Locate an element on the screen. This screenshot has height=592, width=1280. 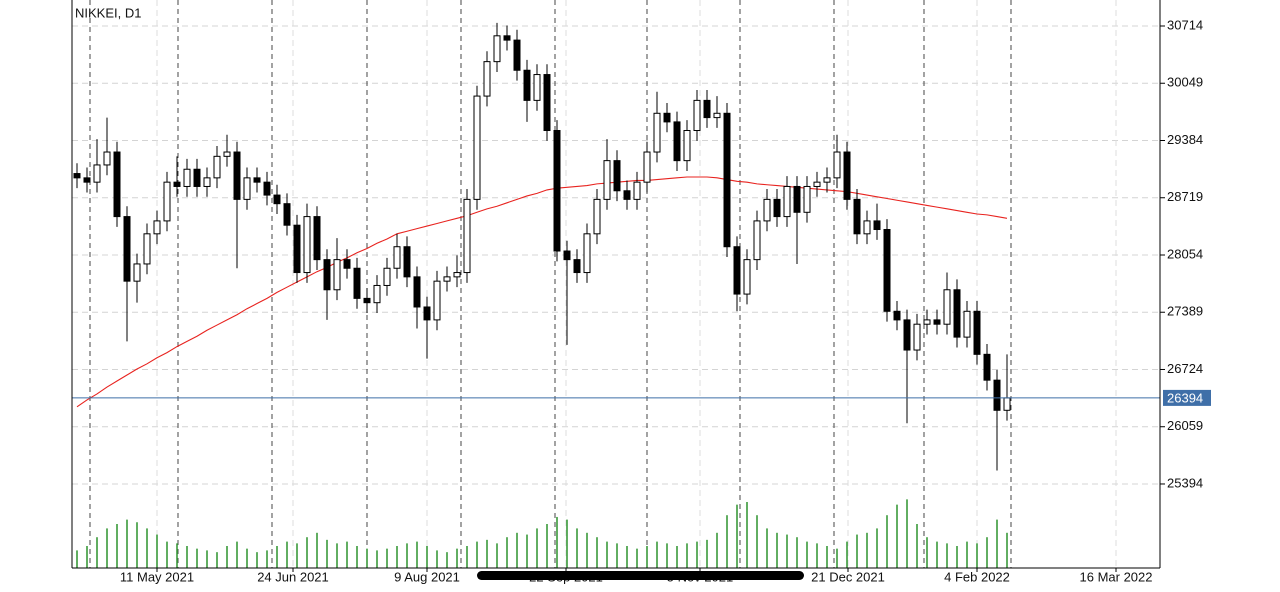
x-tick-label: 5 Nov 2021 is located at coordinates (700, 576).